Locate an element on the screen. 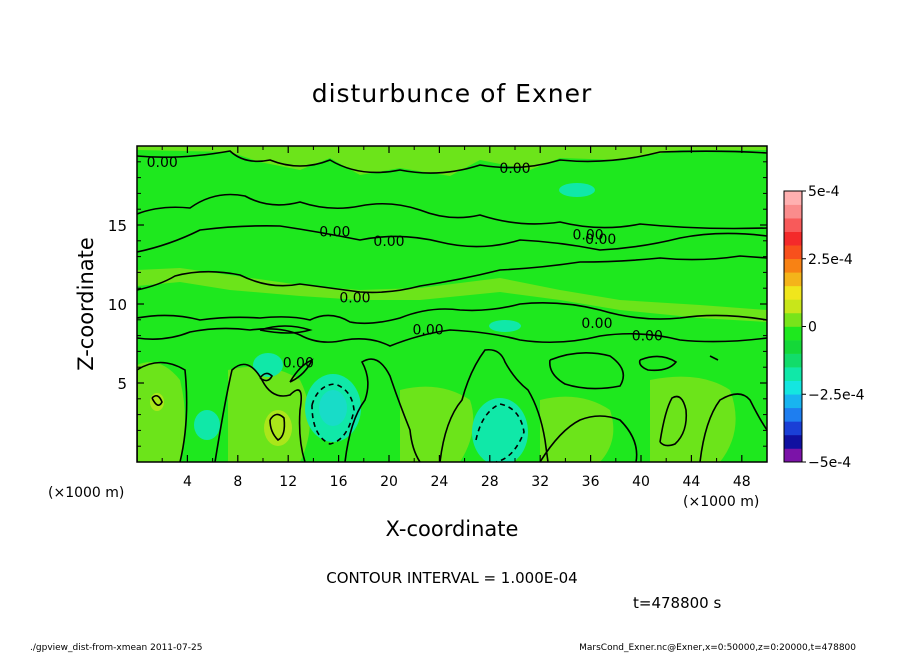 The height and width of the screenshot is (654, 904). colorbar-tick-label: 0 is located at coordinates (812, 328).